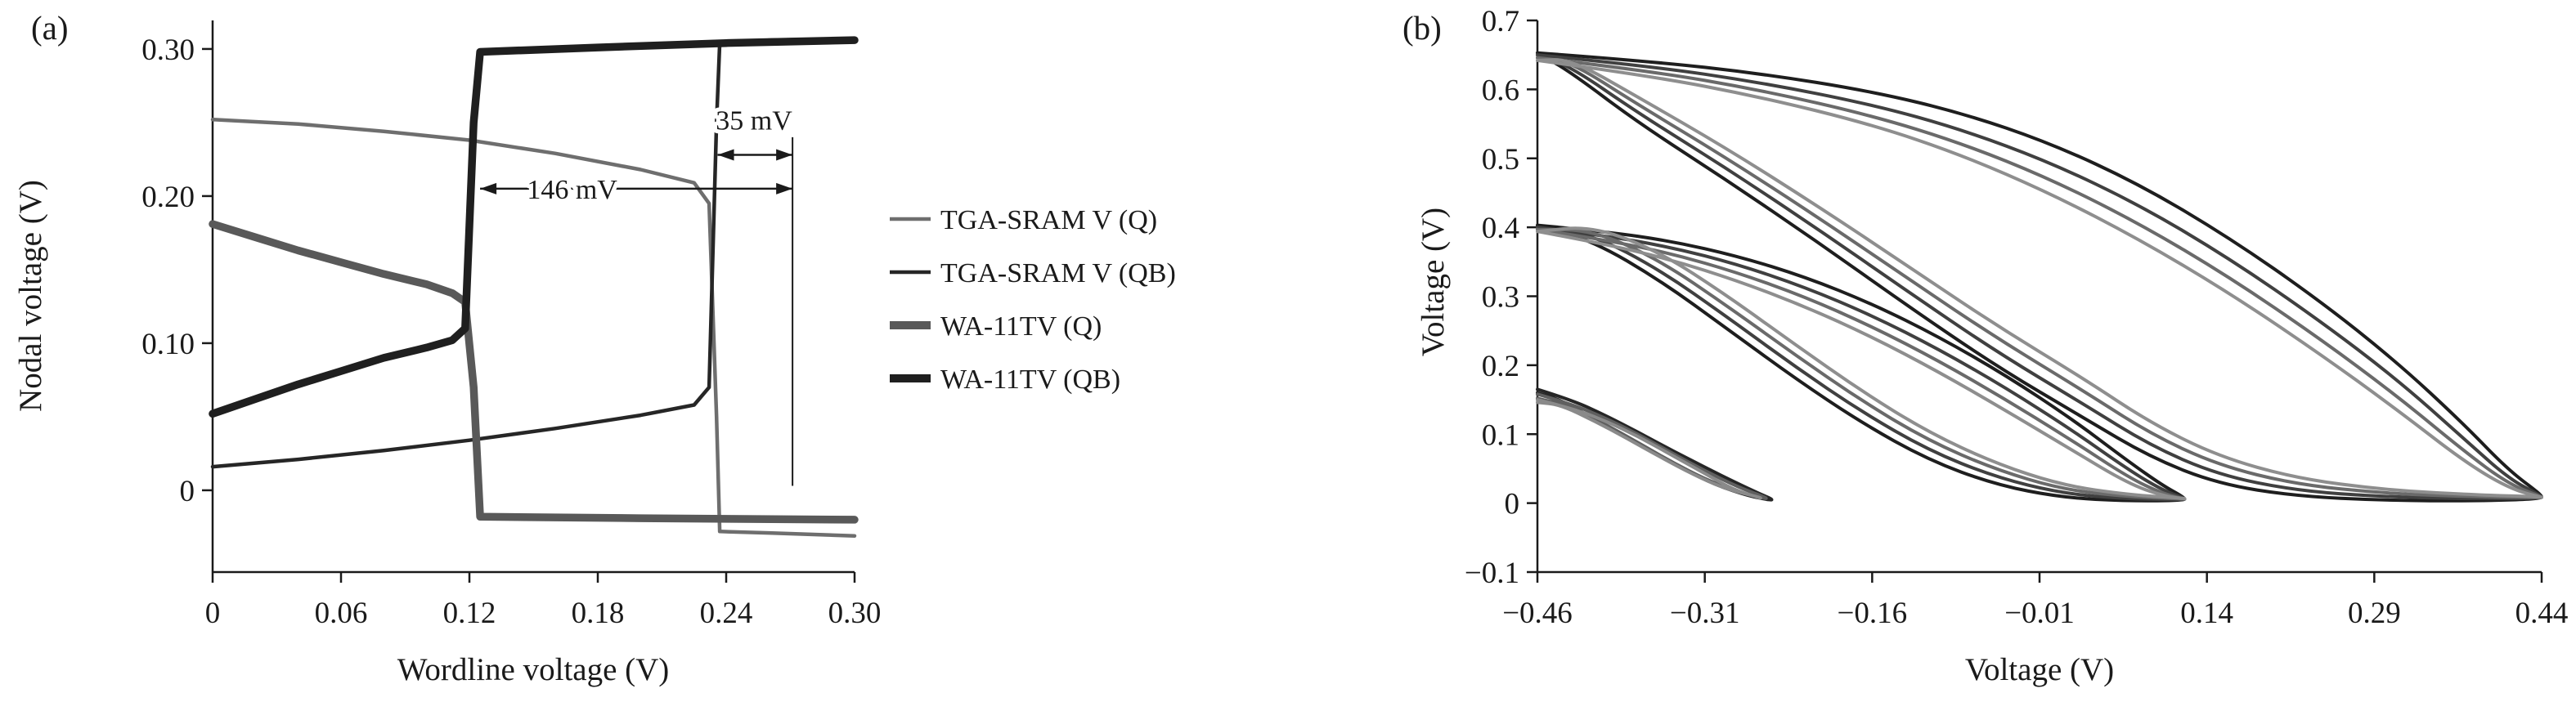 This screenshot has height=711, width=2576. Describe the element at coordinates (50, 28) in the screenshot. I see `panel-letter: (a)` at that location.